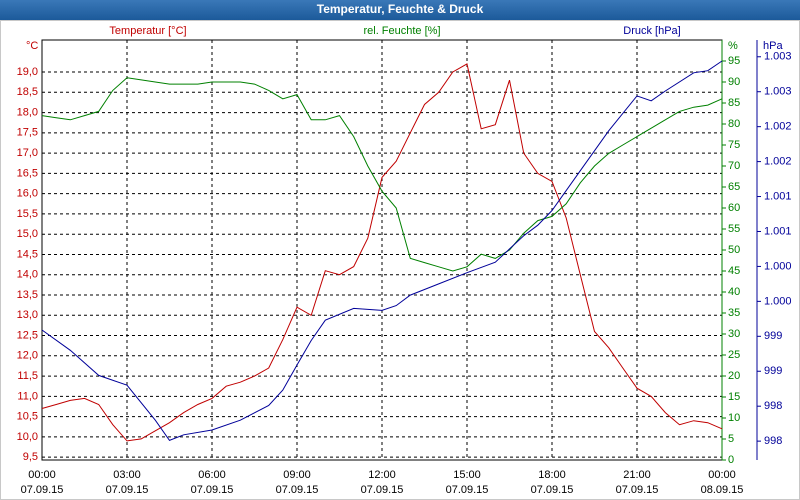 The height and width of the screenshot is (500, 800). Describe the element at coordinates (147, 31) in the screenshot. I see `axis-title: Temperatur [°C]` at that location.